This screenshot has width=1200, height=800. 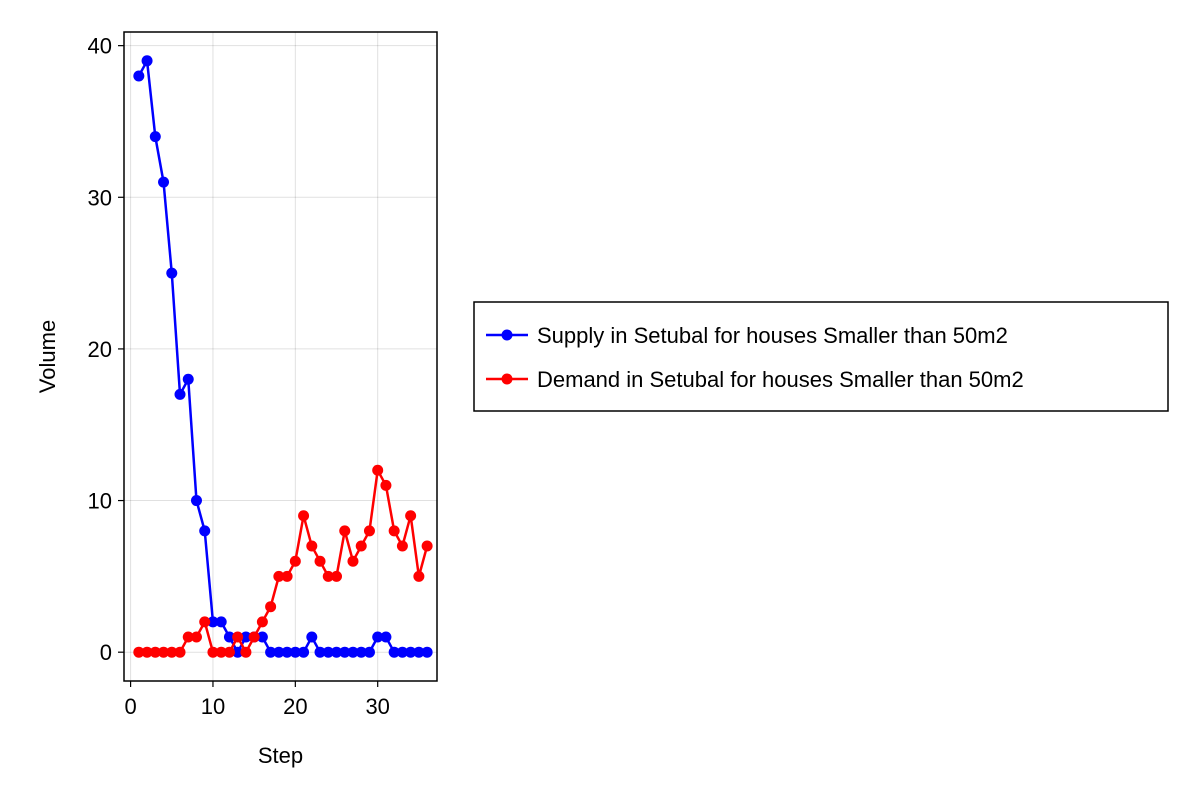 I want to click on y-tick-label: 20, so click(x=100, y=349).